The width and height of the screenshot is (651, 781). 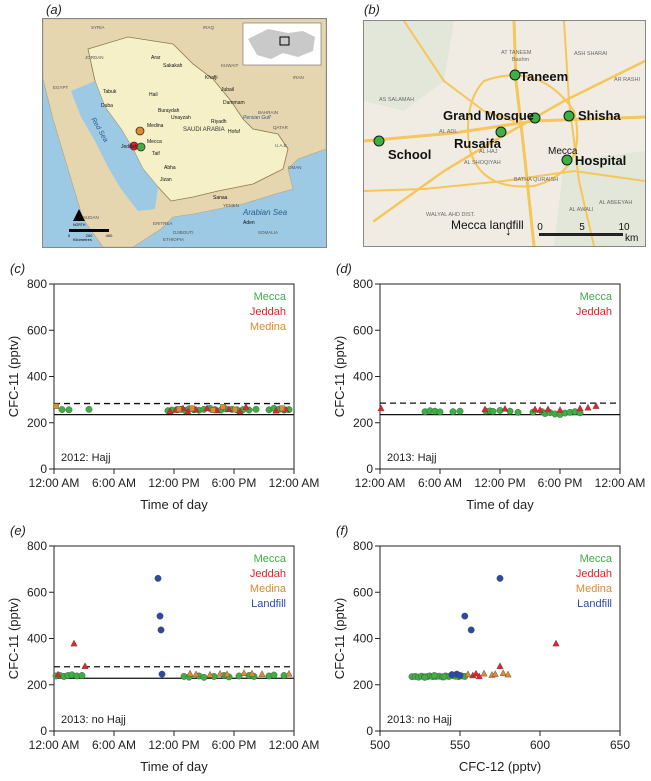 What do you see at coordinates (156, 154) in the screenshot?
I see `place-label-taif: Taif` at bounding box center [156, 154].